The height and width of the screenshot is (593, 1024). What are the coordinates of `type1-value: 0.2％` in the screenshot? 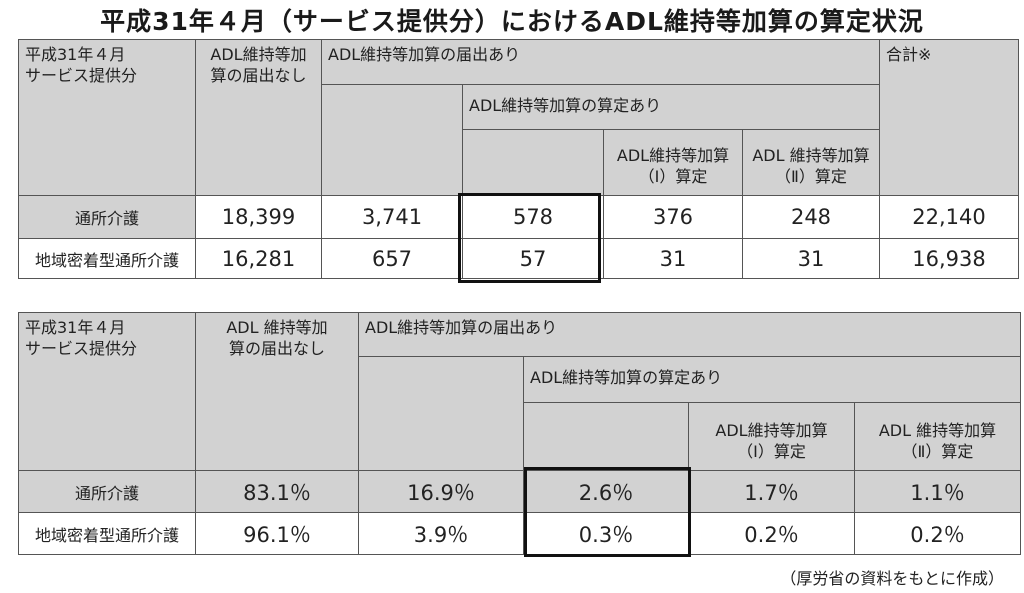 It's located at (771, 533).